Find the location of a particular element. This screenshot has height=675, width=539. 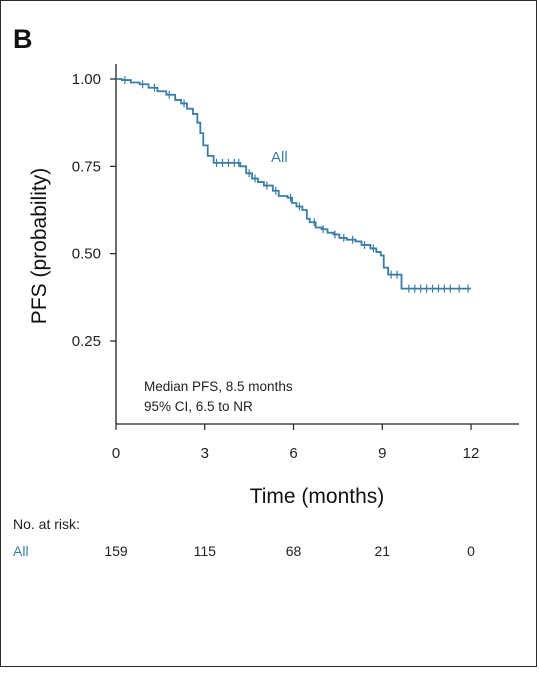

risk-value: 159 is located at coordinates (116, 551).